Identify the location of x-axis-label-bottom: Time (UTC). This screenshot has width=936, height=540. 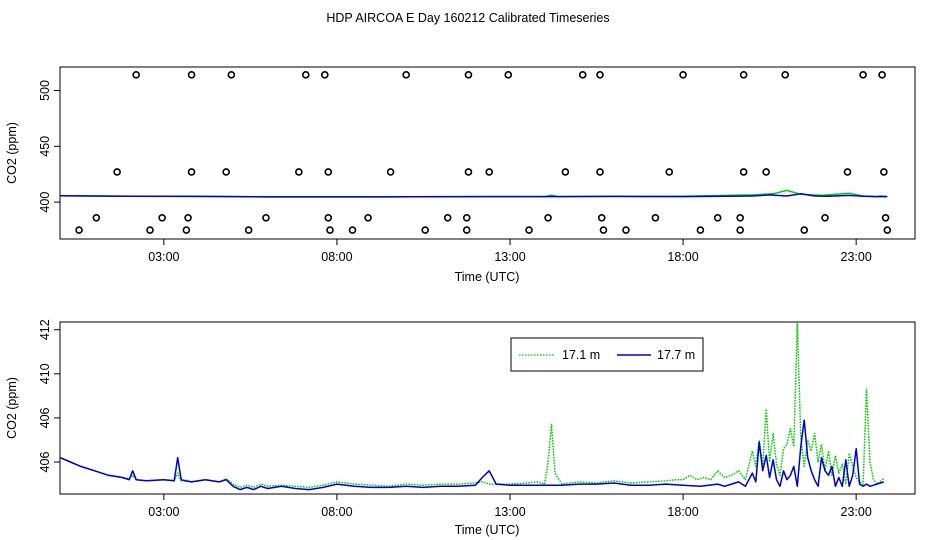
(487, 530).